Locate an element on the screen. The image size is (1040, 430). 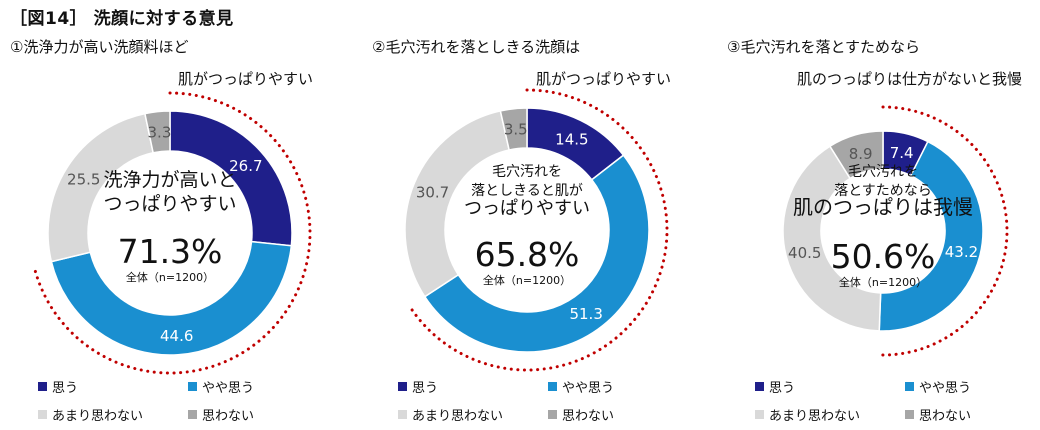
chart-title-line1: ②毛穴汚れを落としきる洗顔は is located at coordinates (476, 47).